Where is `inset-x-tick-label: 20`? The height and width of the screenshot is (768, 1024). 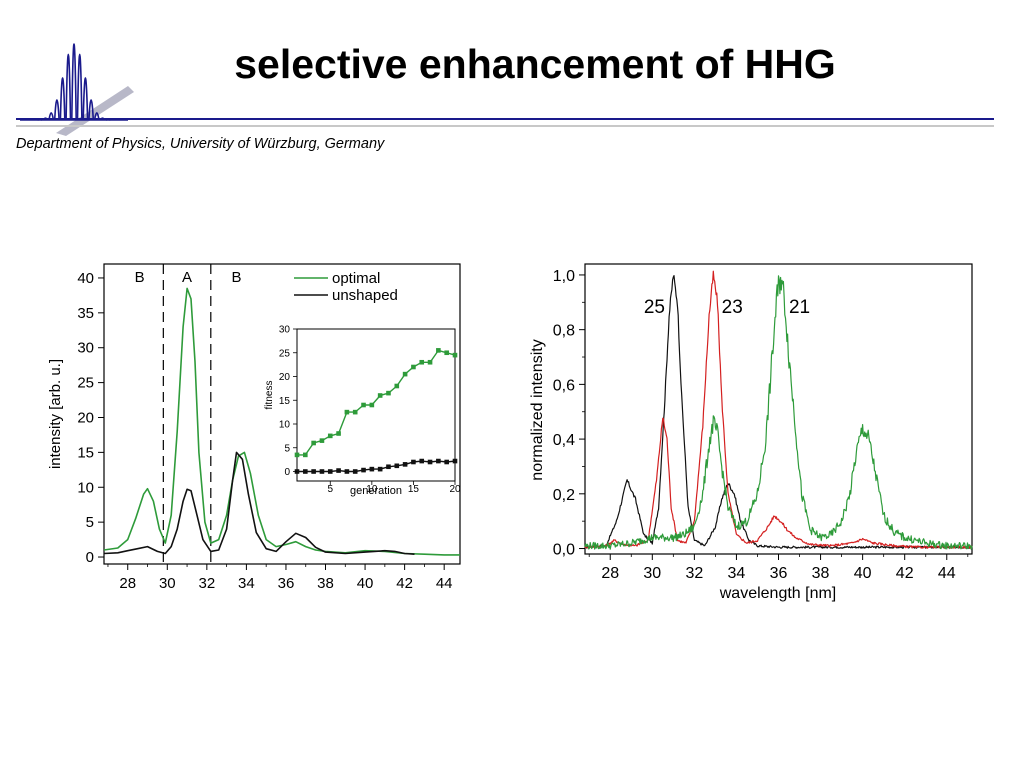
inset-x-tick-label: 20 is located at coordinates (455, 489).